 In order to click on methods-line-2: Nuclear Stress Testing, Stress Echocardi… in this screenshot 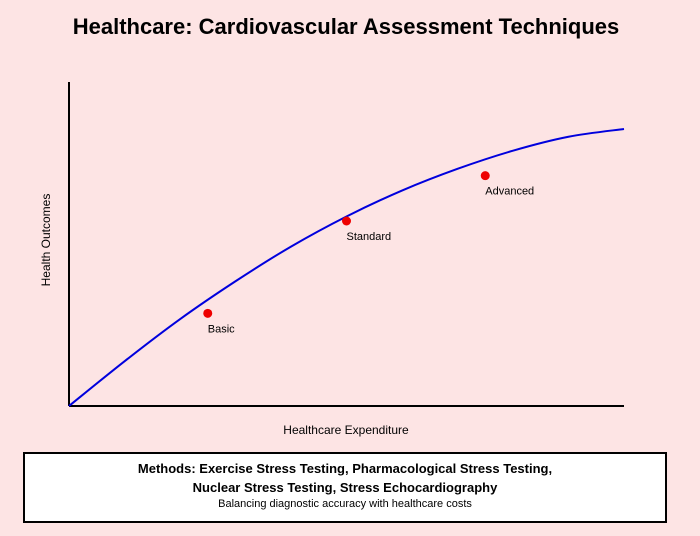, I will do `click(345, 487)`.